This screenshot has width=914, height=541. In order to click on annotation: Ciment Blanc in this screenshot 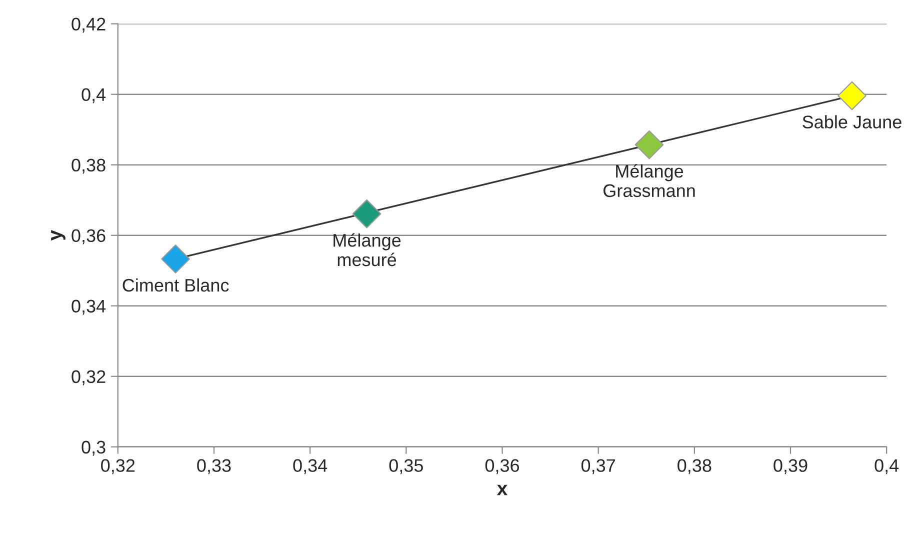, I will do `click(175, 285)`.